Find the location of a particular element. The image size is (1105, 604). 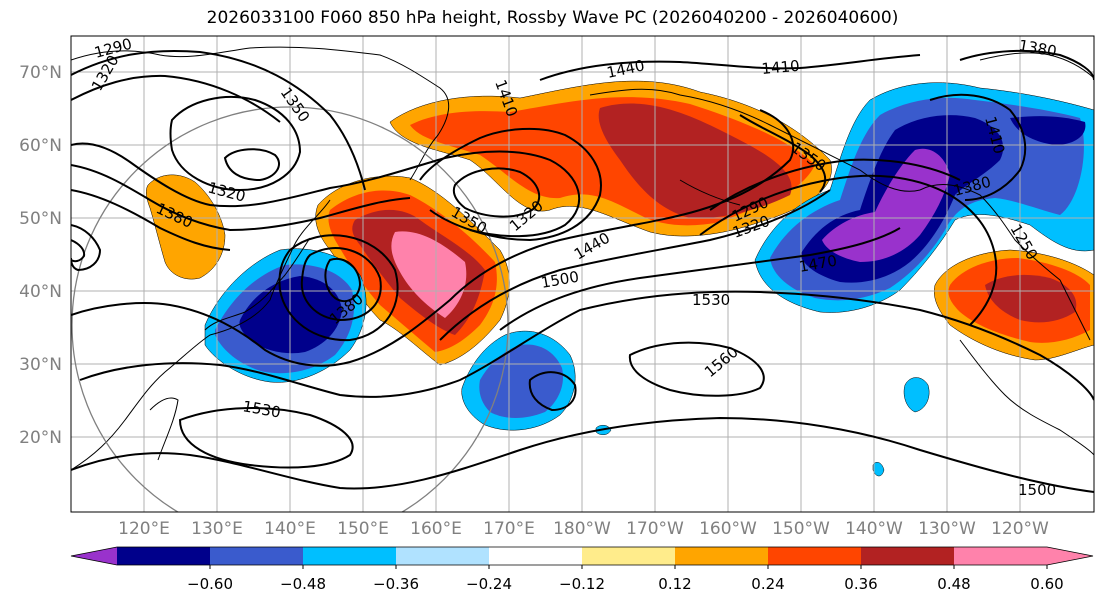

lon-label: 170°W is located at coordinates (655, 529).